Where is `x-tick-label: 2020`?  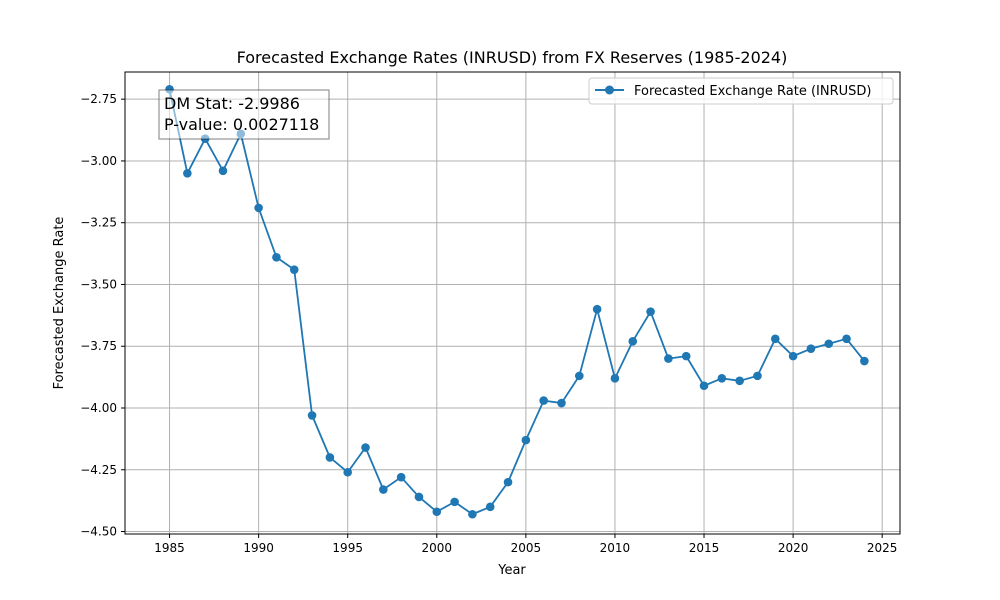
x-tick-label: 2020 is located at coordinates (793, 548).